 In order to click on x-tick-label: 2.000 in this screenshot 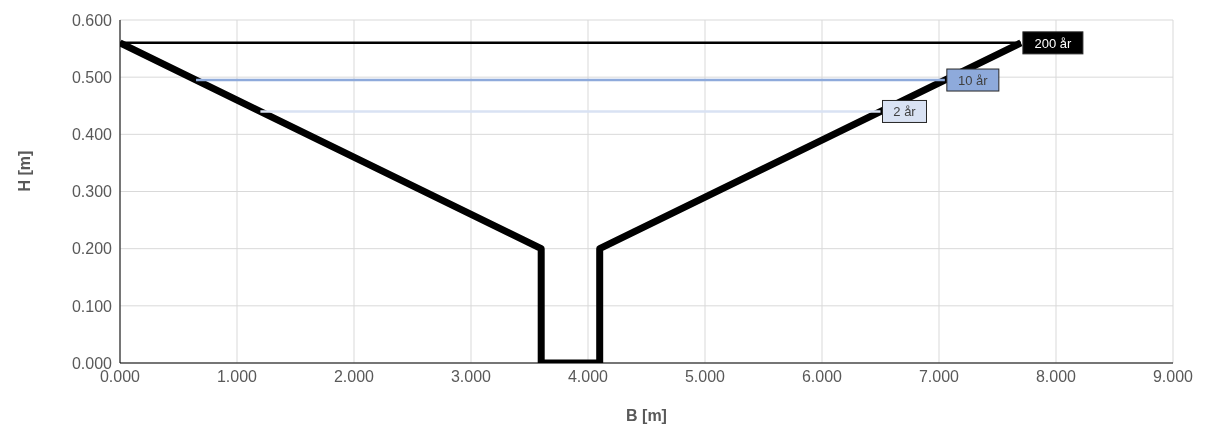, I will do `click(354, 377)`.